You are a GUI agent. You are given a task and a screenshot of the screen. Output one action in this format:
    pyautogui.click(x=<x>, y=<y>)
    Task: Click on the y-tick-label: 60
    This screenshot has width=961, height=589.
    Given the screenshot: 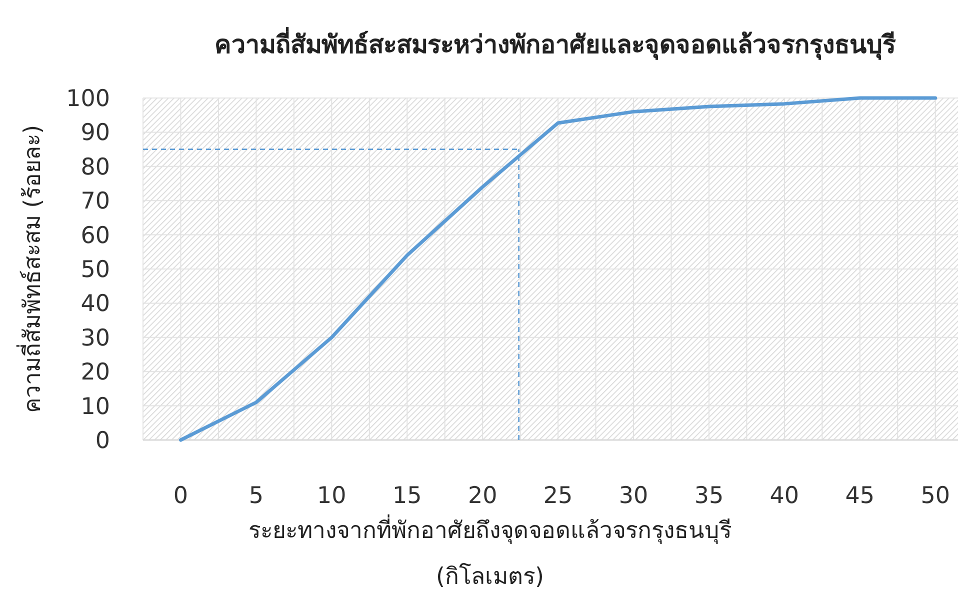 What is the action you would take?
    pyautogui.click(x=95, y=235)
    